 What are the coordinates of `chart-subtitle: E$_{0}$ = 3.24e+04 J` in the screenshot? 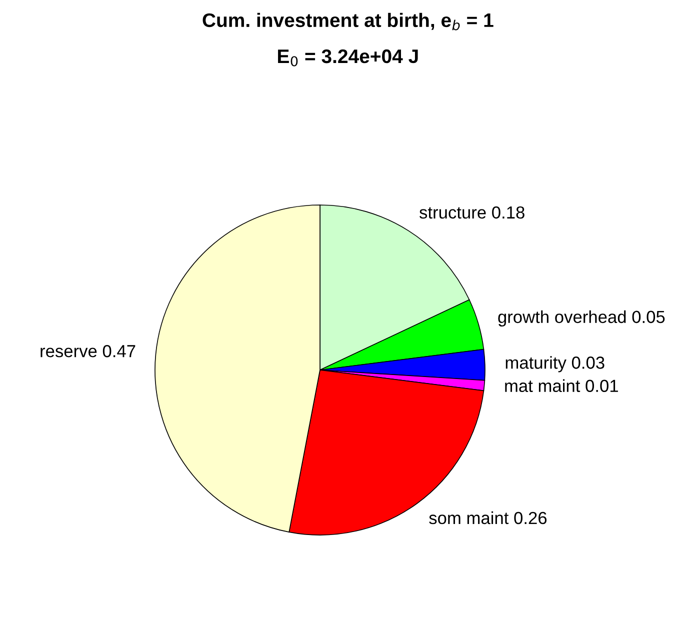 It's located at (348, 57).